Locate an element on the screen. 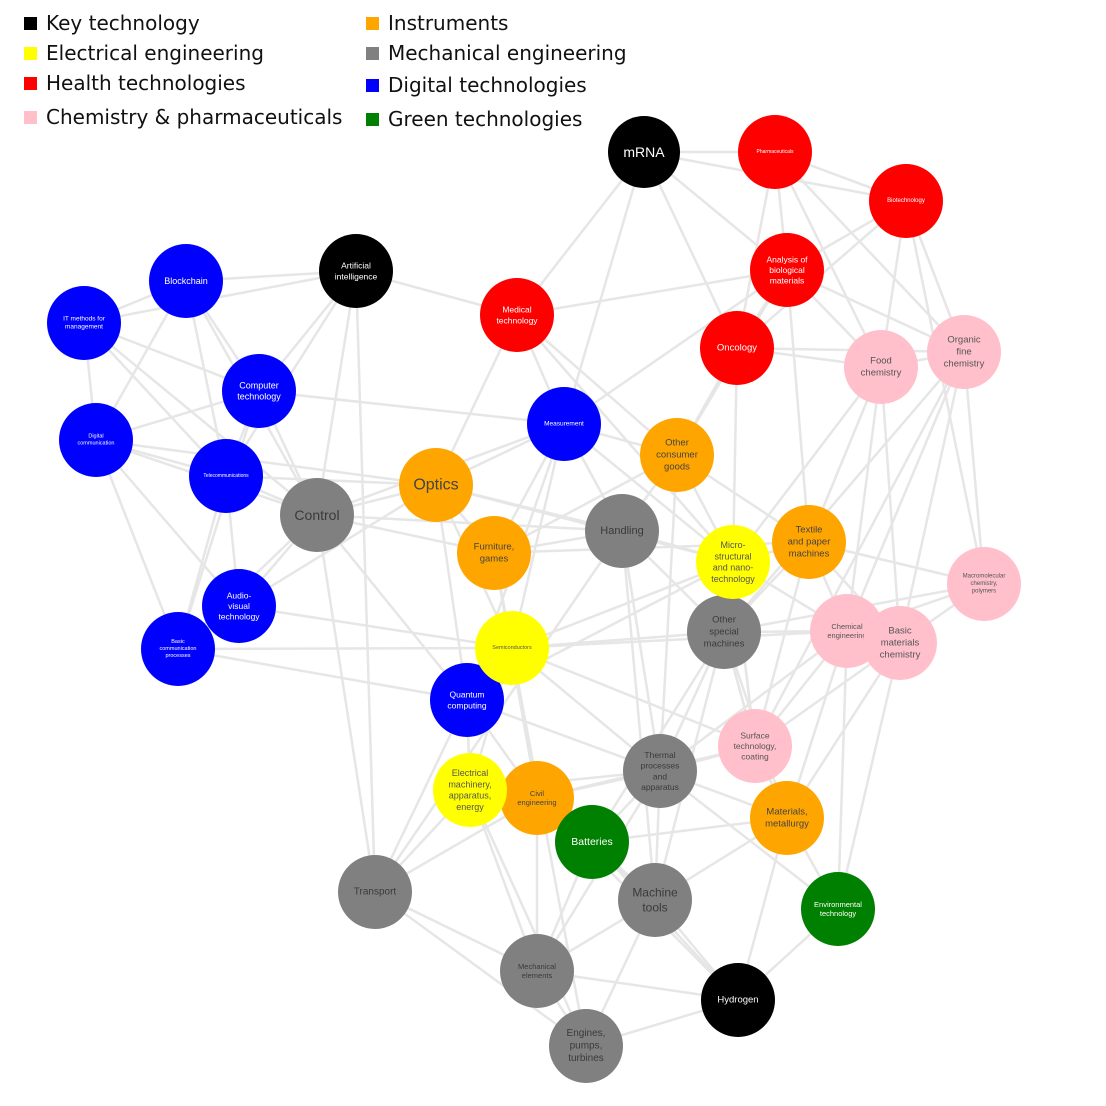  node-label: Transport is located at coordinates (375, 892).